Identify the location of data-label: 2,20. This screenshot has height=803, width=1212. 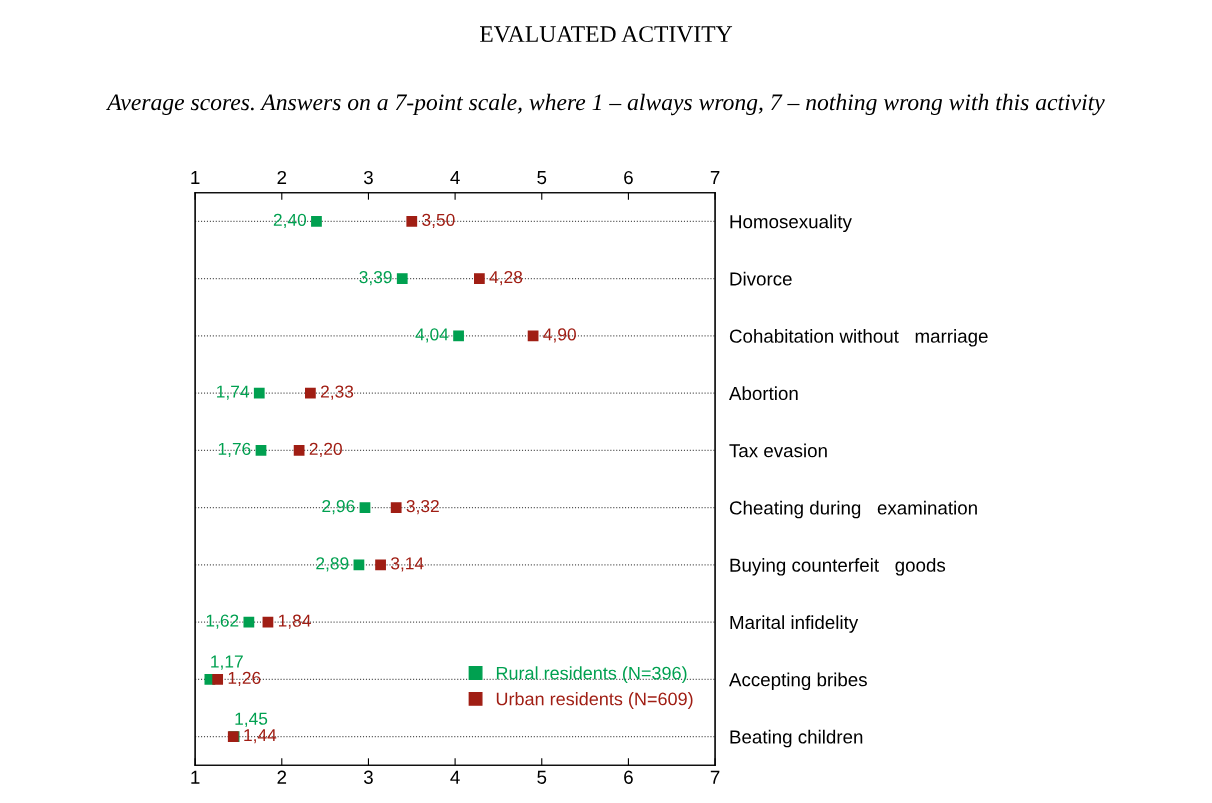
(325, 450).